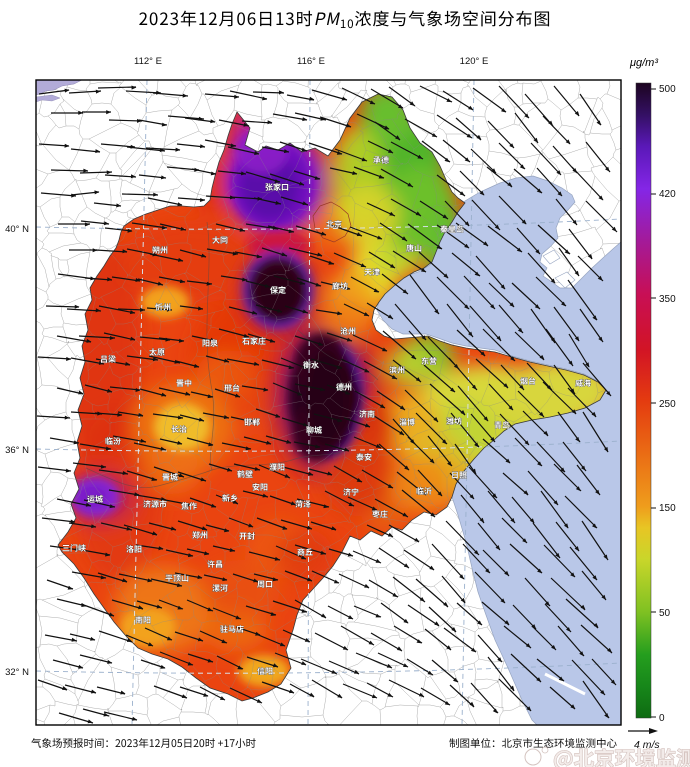 This screenshot has height=767, width=690. What do you see at coordinates (17, 450) in the screenshot?
I see `svg-text: 36° N` at bounding box center [17, 450].